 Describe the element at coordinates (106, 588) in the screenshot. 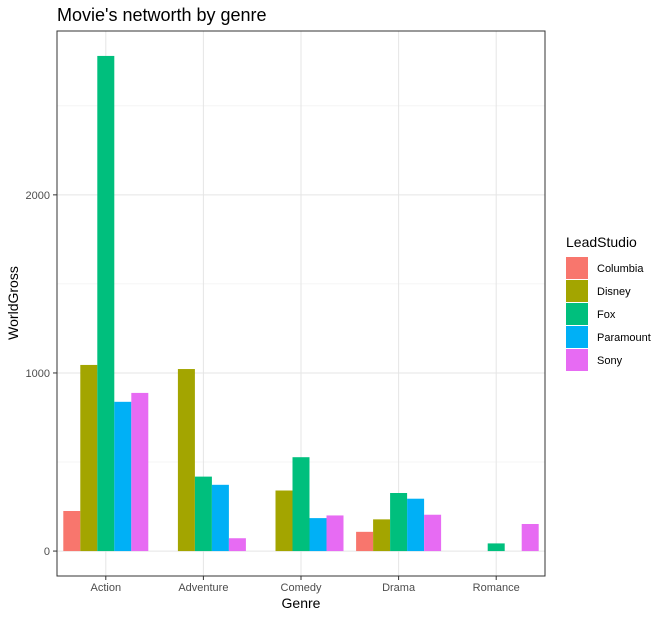

I see `x-tick-label: Action` at that location.